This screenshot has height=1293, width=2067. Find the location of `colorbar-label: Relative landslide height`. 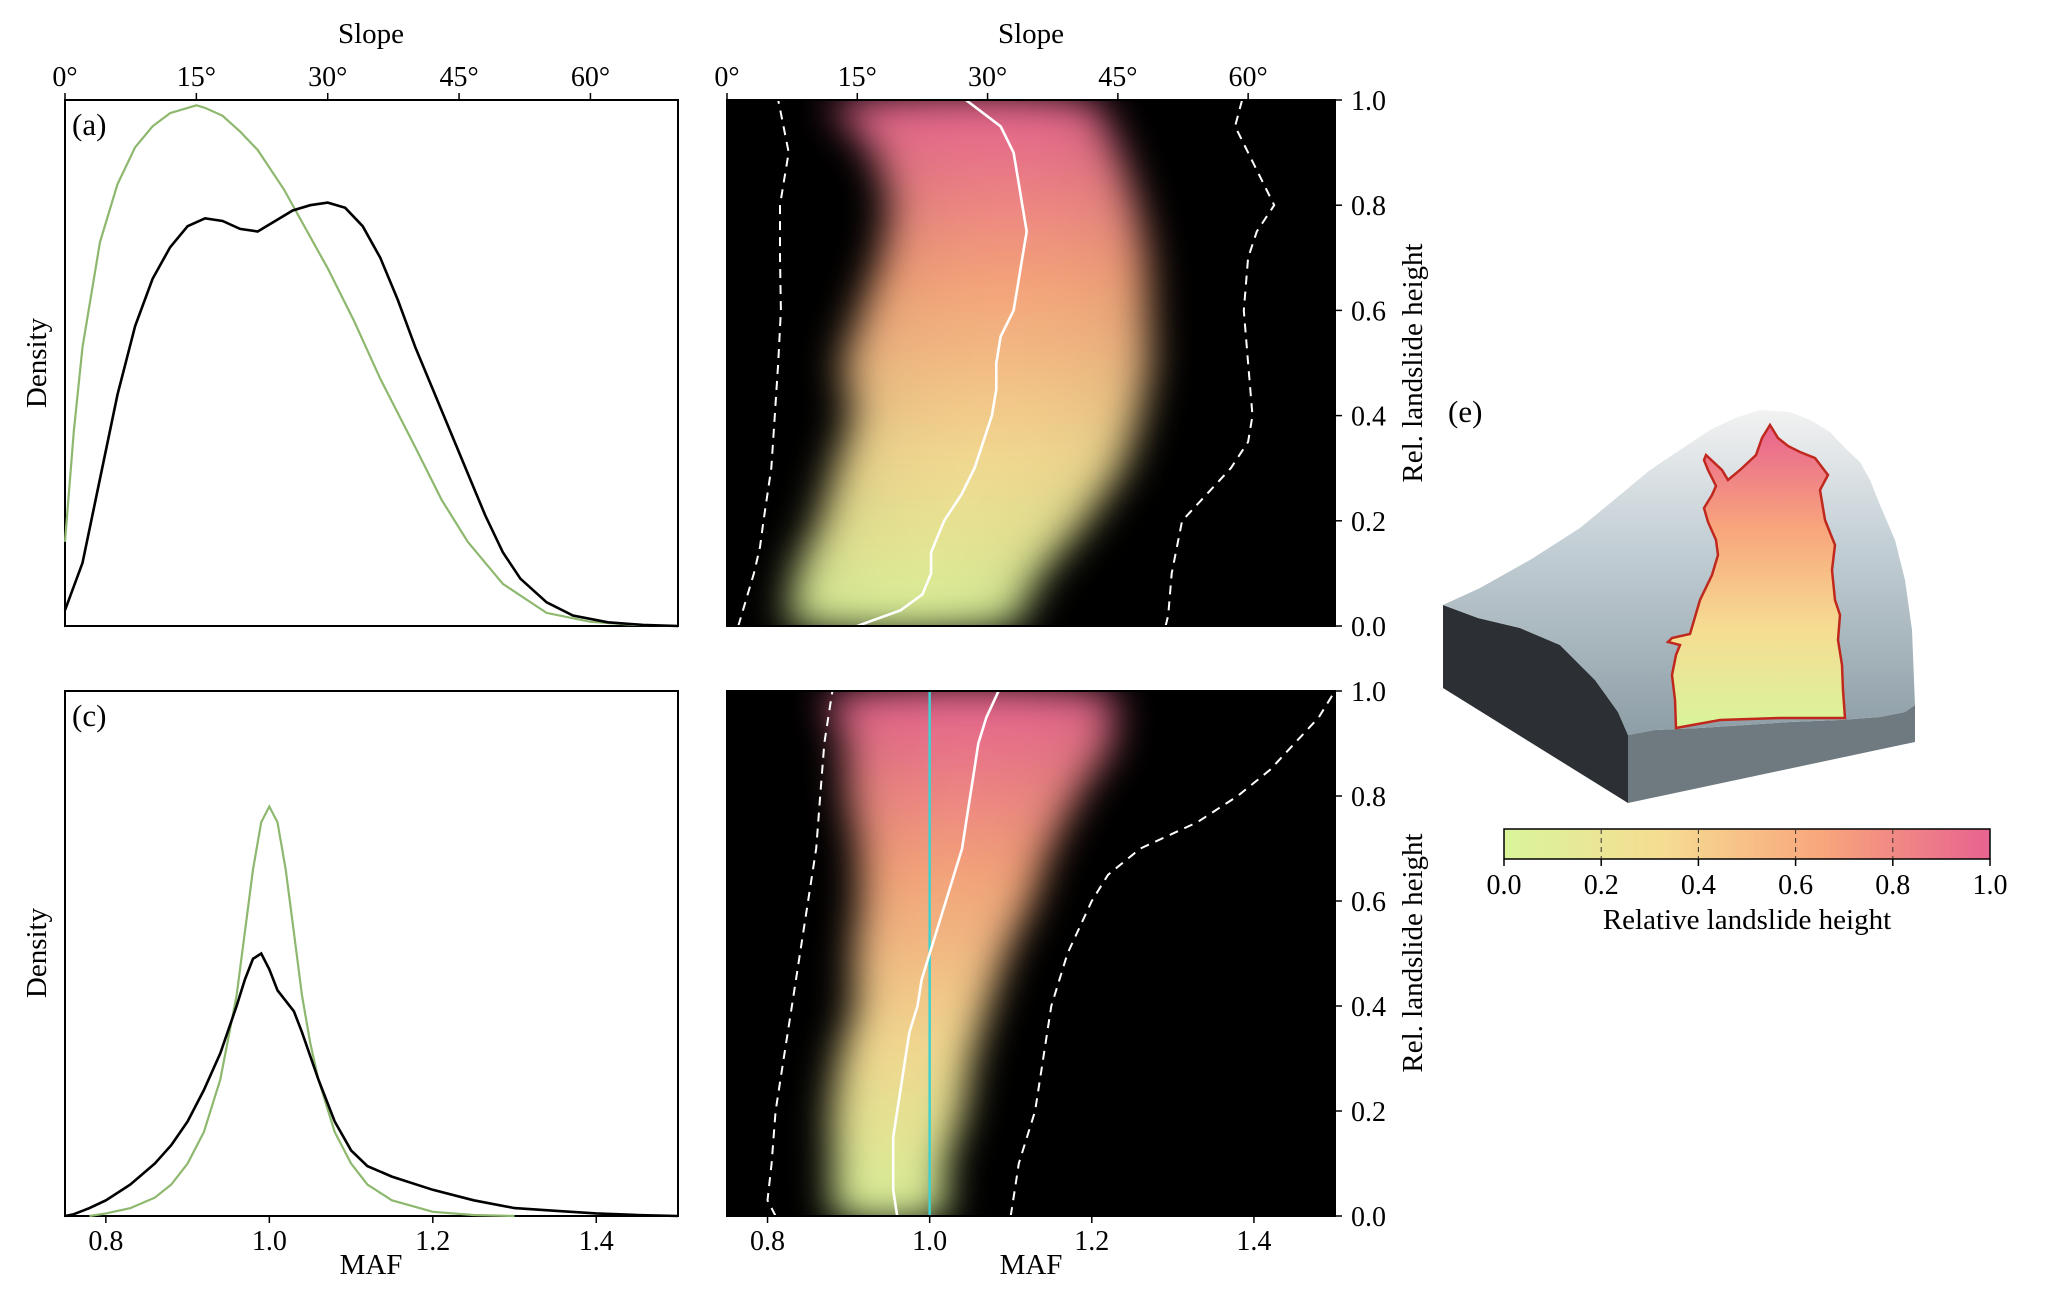

colorbar-label: Relative landslide height is located at coordinates (1747, 920).